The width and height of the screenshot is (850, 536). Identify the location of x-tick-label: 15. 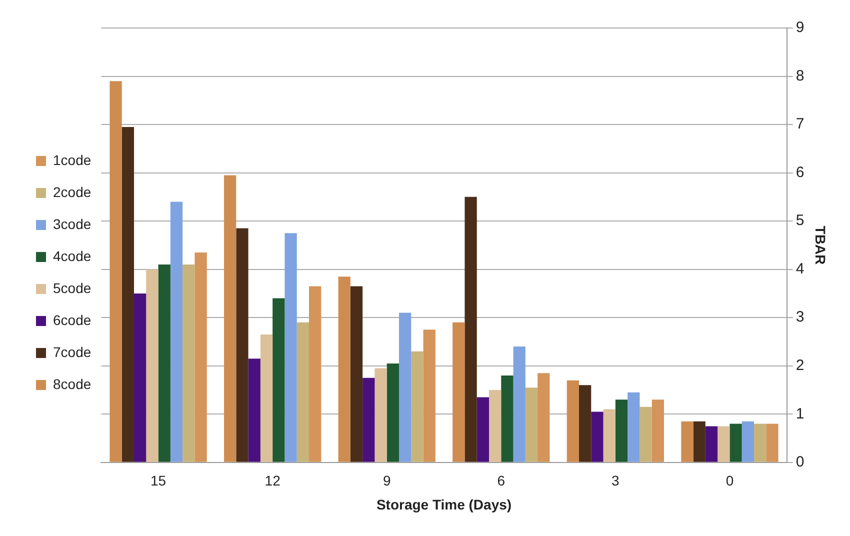
(158, 480).